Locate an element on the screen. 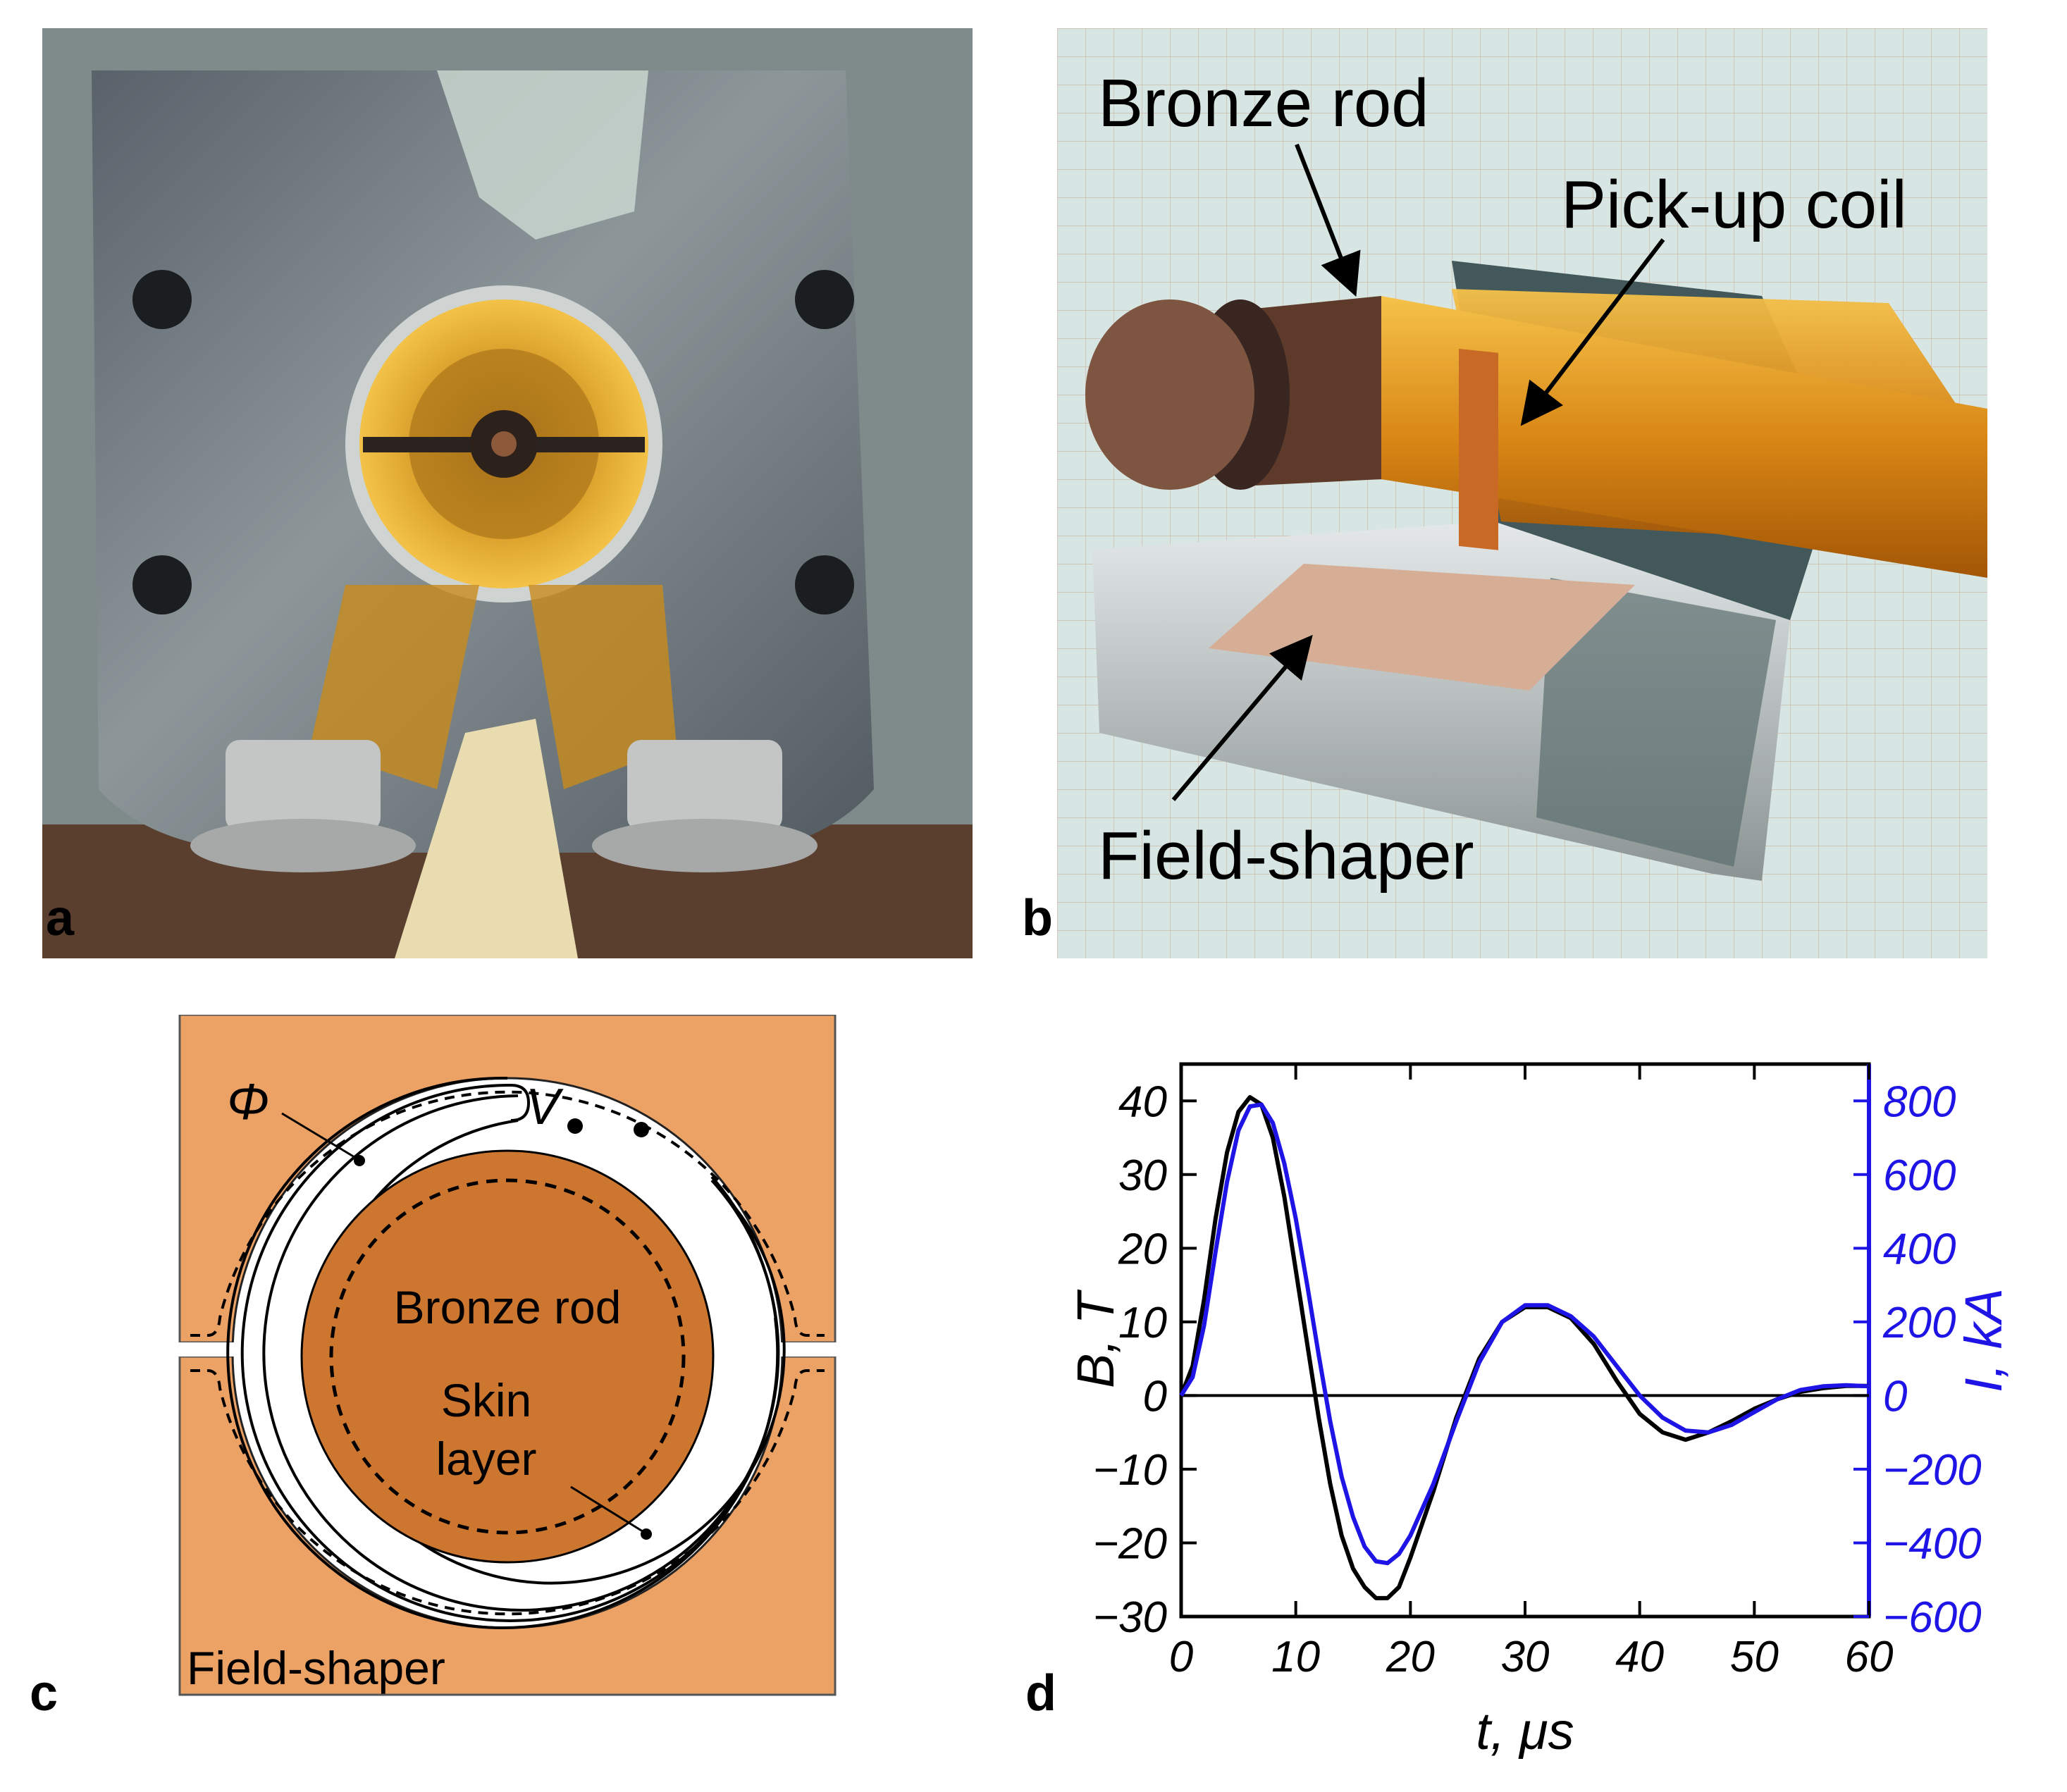  series-current-line is located at coordinates (1524, 1334).